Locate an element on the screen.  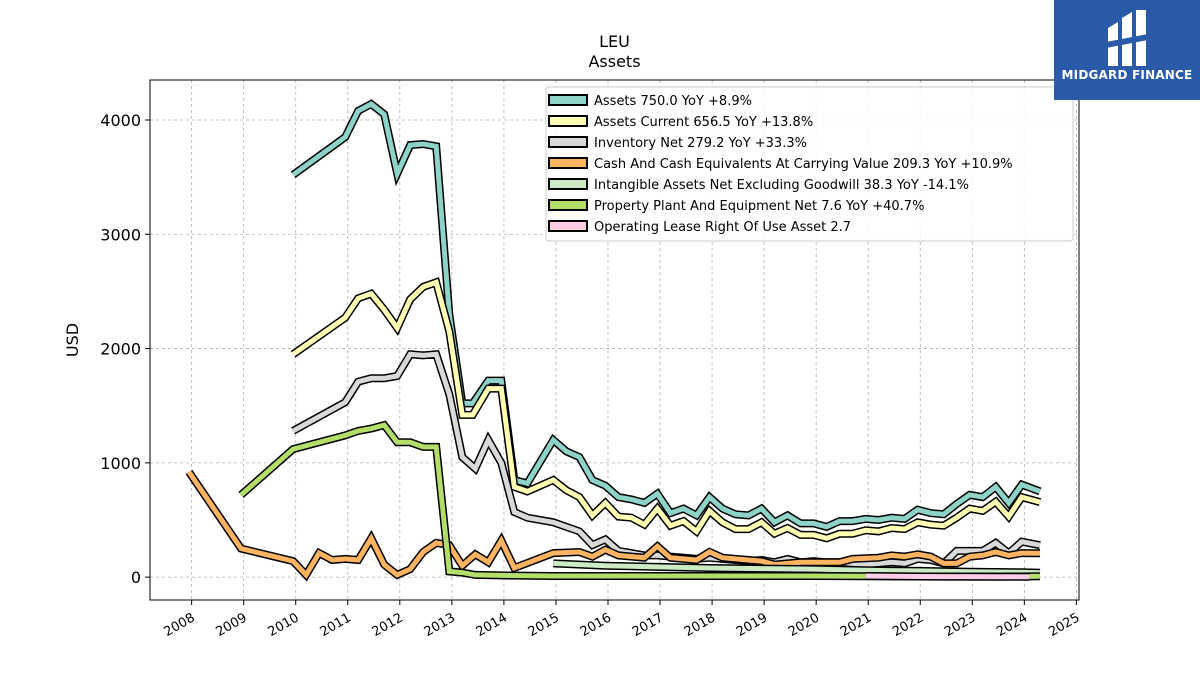
y-tick-label: 0 is located at coordinates (136, 577).